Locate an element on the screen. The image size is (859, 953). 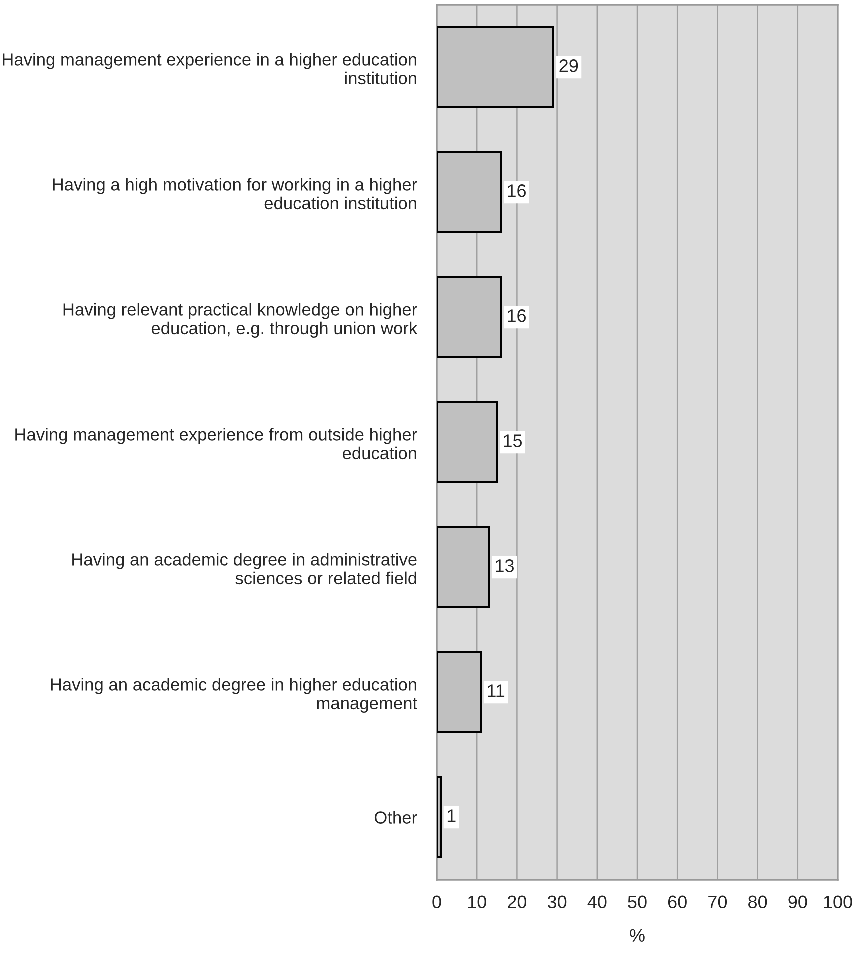
data-label: 29 is located at coordinates (569, 66).